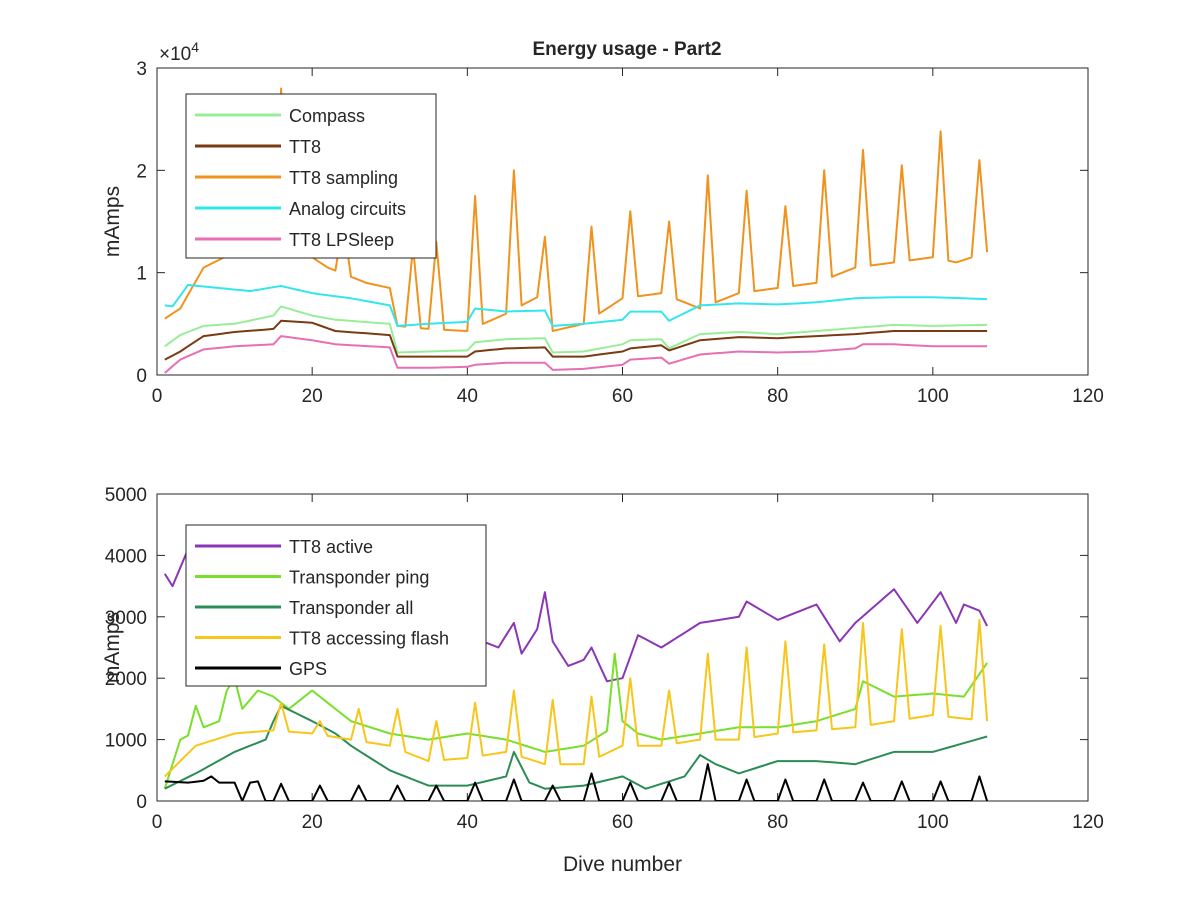 Image resolution: width=1200 pixels, height=900 pixels. Describe the element at coordinates (126, 679) in the screenshot. I see `y-tick-label: 2000` at that location.